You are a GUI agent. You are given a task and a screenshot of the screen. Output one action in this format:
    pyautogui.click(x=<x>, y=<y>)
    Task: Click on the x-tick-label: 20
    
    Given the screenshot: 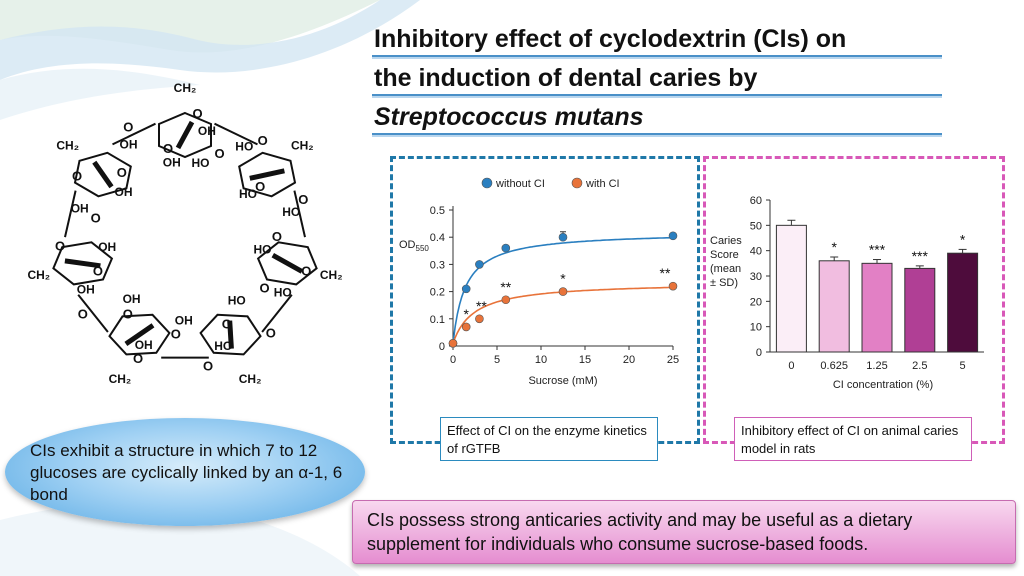 What is the action you would take?
    pyautogui.click(x=629, y=360)
    